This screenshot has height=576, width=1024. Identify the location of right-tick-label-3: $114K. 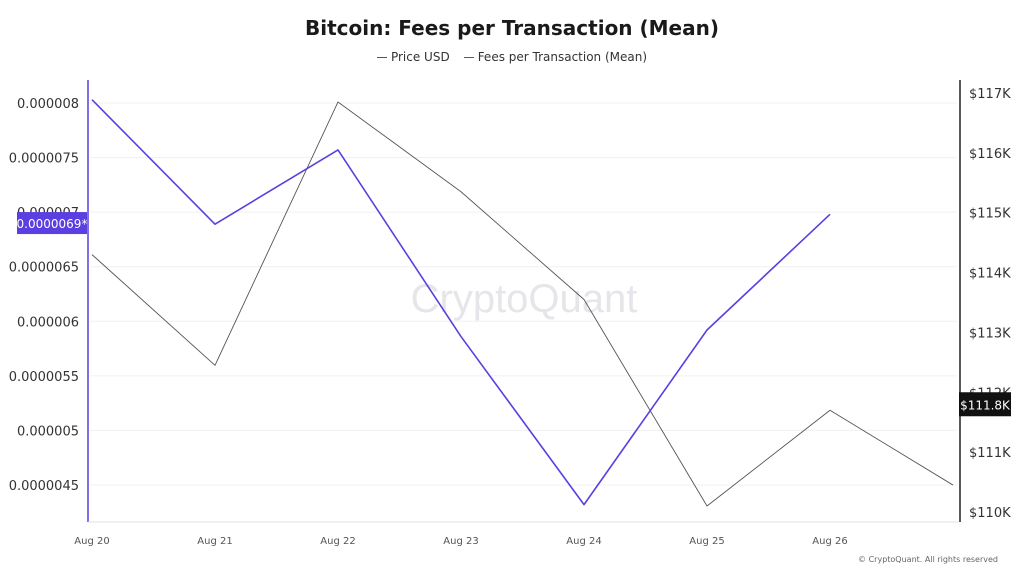
(990, 274).